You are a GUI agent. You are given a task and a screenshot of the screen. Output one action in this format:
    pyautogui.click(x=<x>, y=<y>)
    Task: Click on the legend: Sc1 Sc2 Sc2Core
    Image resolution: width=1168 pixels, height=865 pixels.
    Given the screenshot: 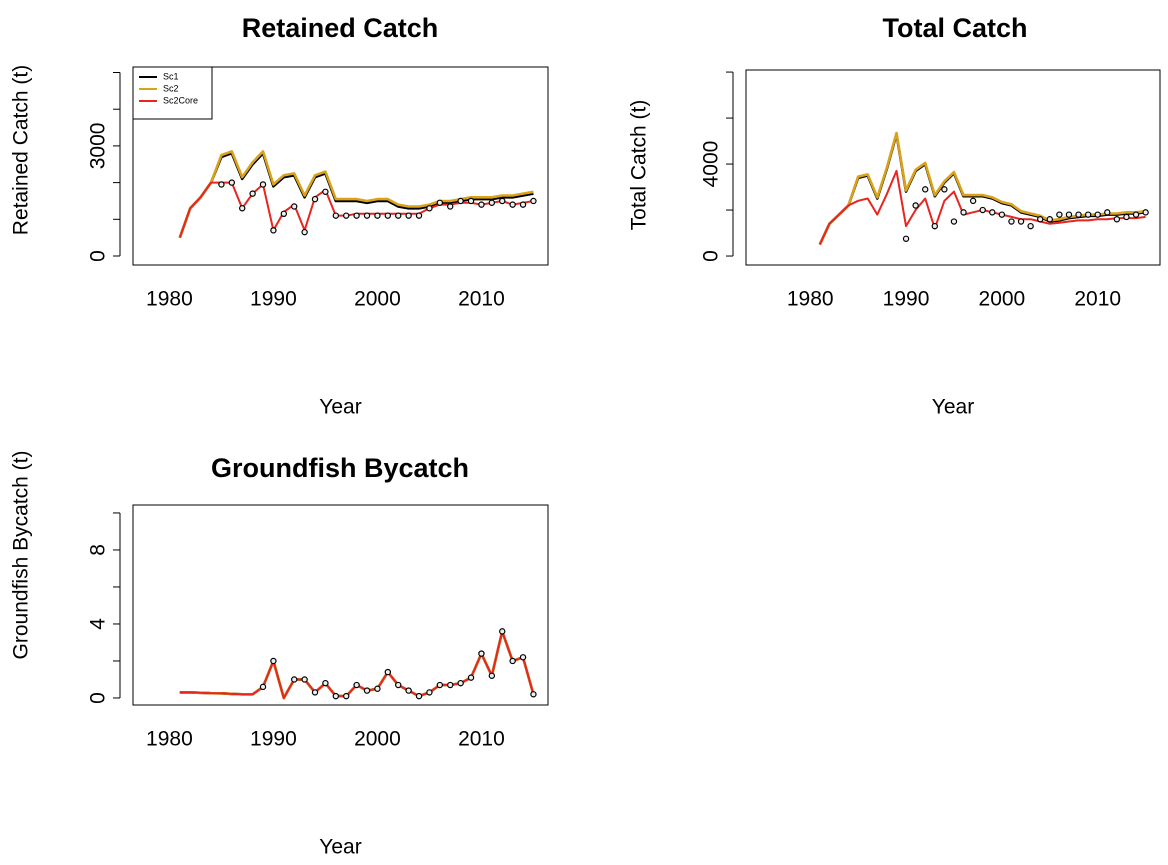 What is the action you would take?
    pyautogui.click(x=172, y=93)
    